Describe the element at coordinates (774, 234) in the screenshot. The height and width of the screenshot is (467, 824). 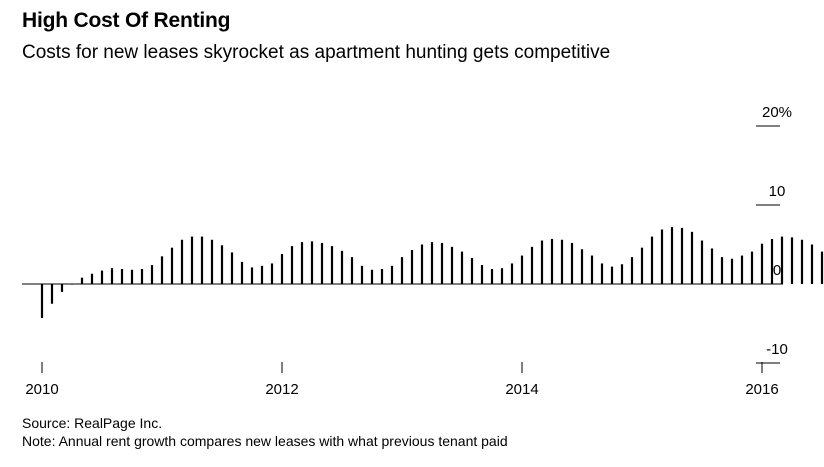
I see `y-axis: -10 0 10 20%` at that location.